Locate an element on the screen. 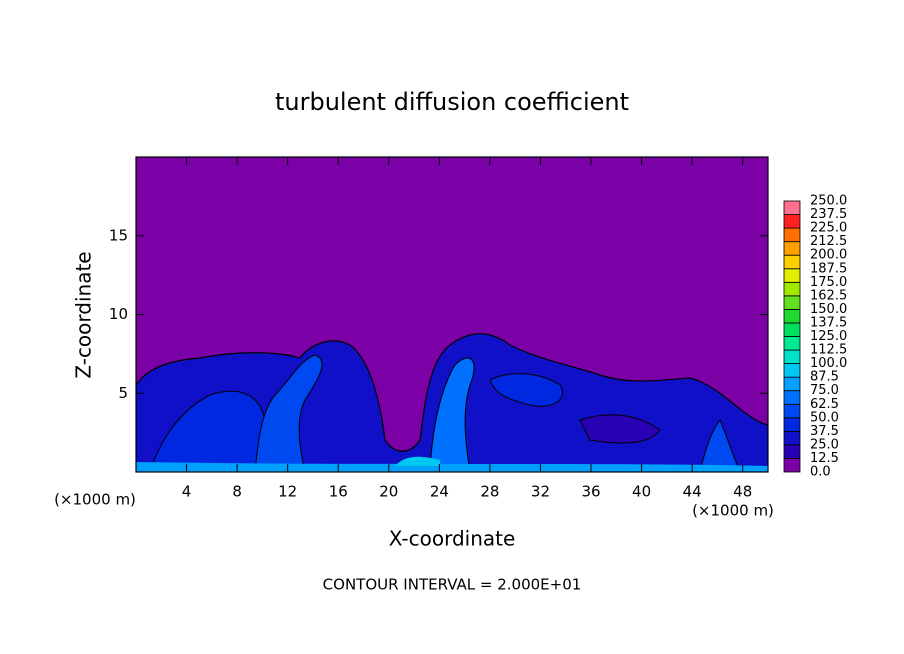  colorbar-label: 37.5 is located at coordinates (824, 431).